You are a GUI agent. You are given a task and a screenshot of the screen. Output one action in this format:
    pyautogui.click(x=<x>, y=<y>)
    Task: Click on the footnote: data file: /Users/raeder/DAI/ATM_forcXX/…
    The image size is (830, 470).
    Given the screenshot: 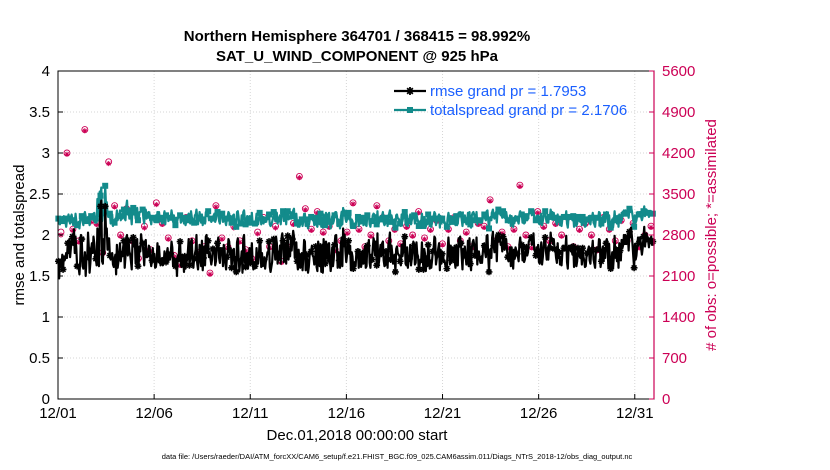 What is the action you would take?
    pyautogui.click(x=397, y=456)
    